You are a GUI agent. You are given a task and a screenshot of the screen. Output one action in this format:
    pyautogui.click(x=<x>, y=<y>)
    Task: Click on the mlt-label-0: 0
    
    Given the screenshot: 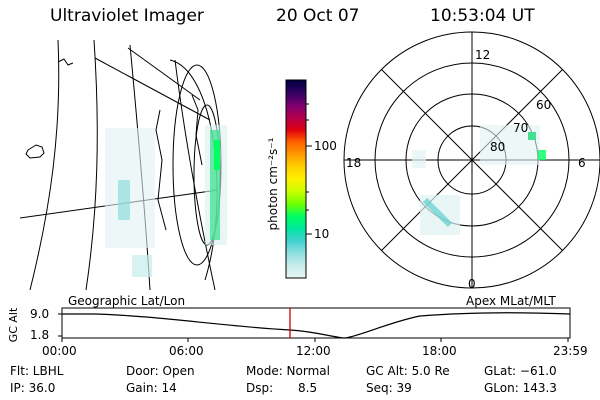 What is the action you would take?
    pyautogui.click(x=472, y=284)
    